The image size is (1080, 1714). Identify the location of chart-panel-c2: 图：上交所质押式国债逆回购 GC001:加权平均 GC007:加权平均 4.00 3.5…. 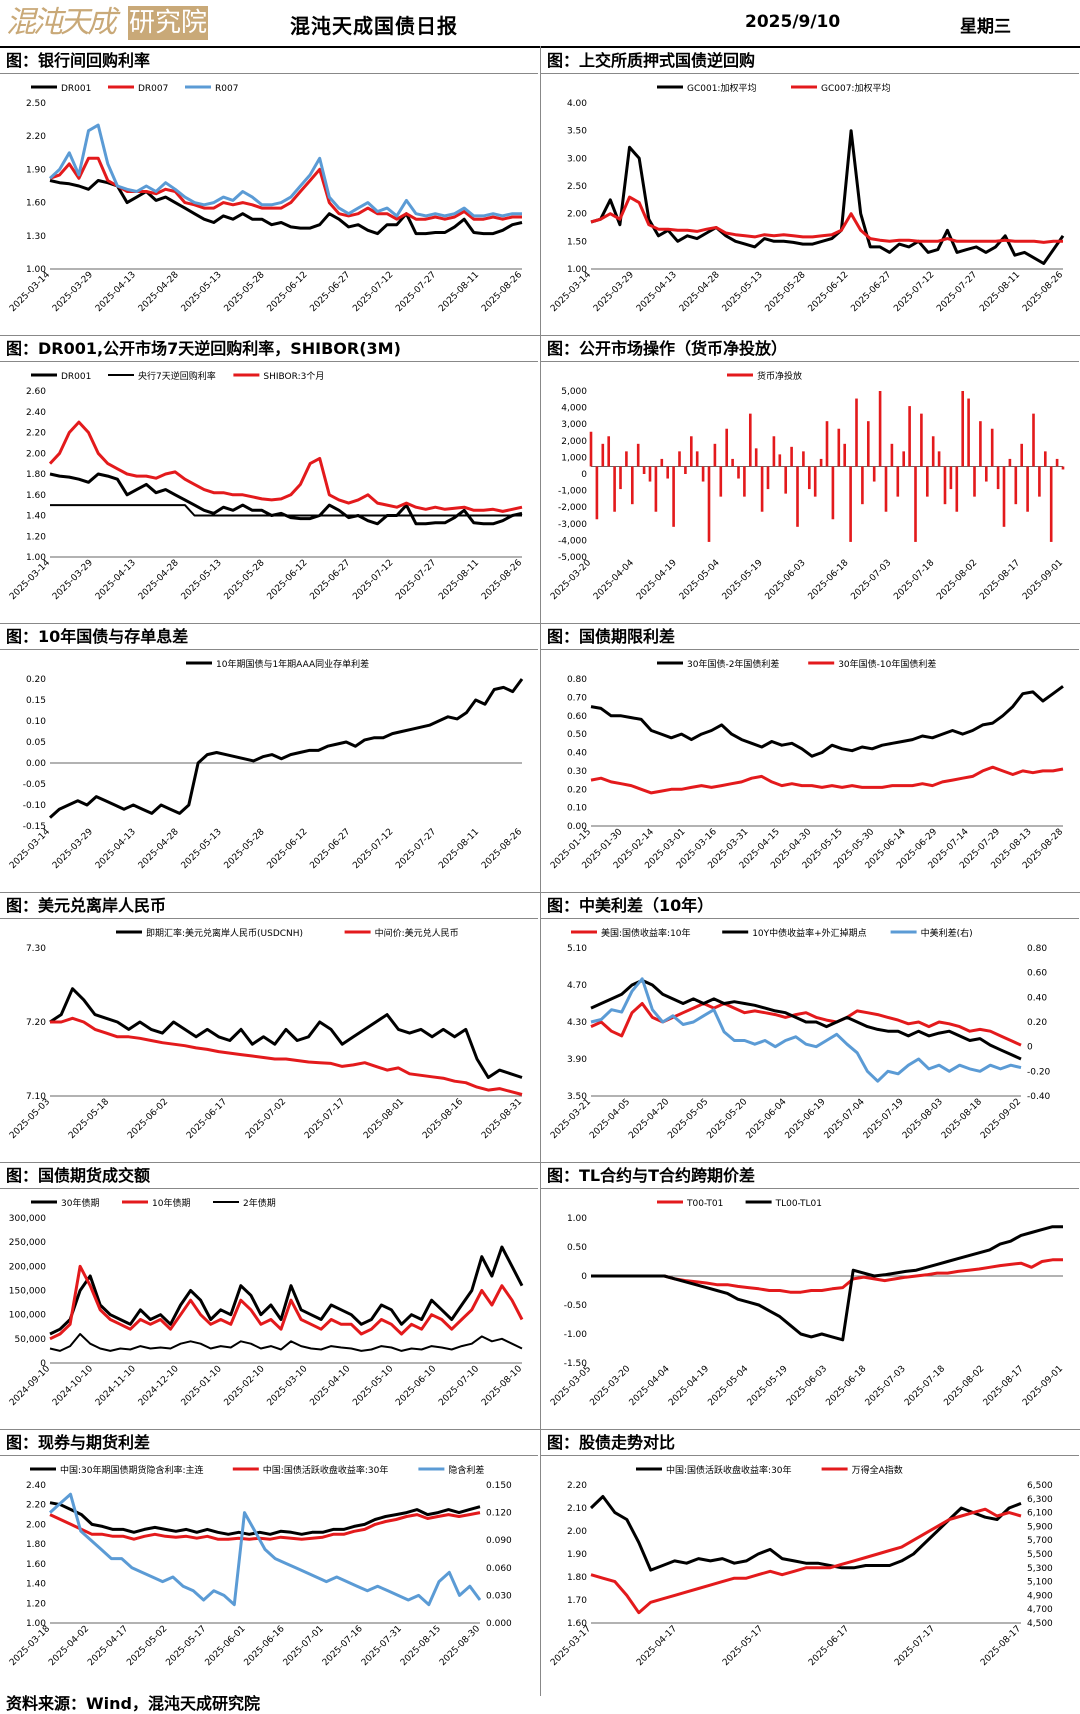
(810, 191).